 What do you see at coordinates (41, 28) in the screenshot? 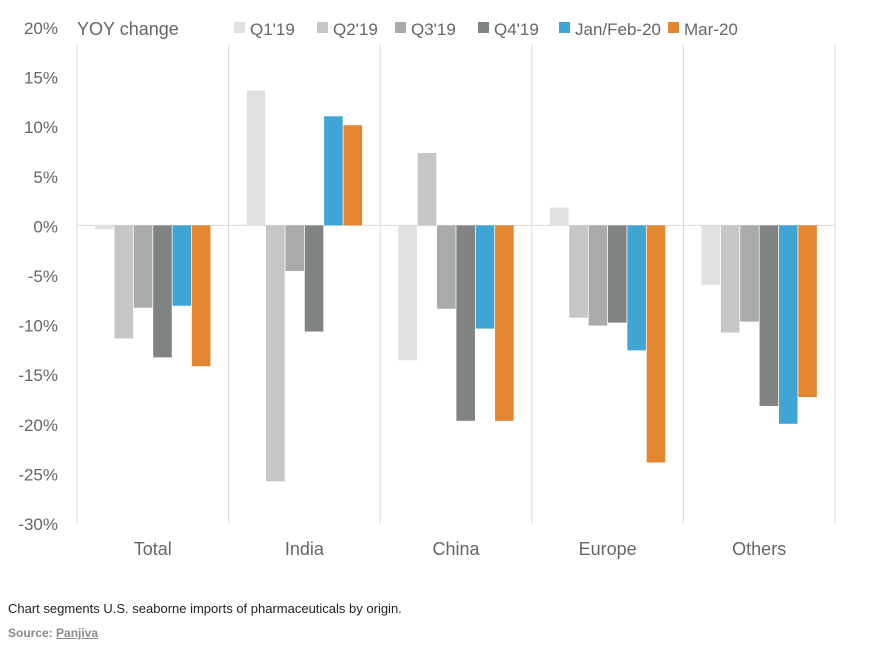
I see `y-tick-label: 20%` at bounding box center [41, 28].